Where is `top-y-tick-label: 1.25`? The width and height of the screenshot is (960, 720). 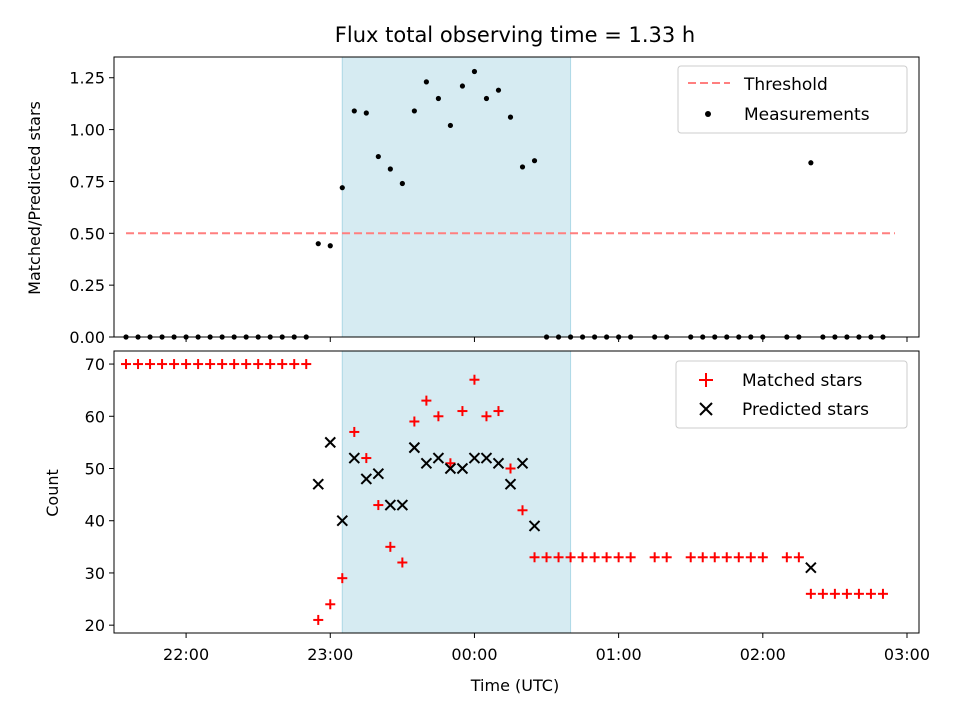
top-y-tick-label: 1.25 is located at coordinates (87, 78).